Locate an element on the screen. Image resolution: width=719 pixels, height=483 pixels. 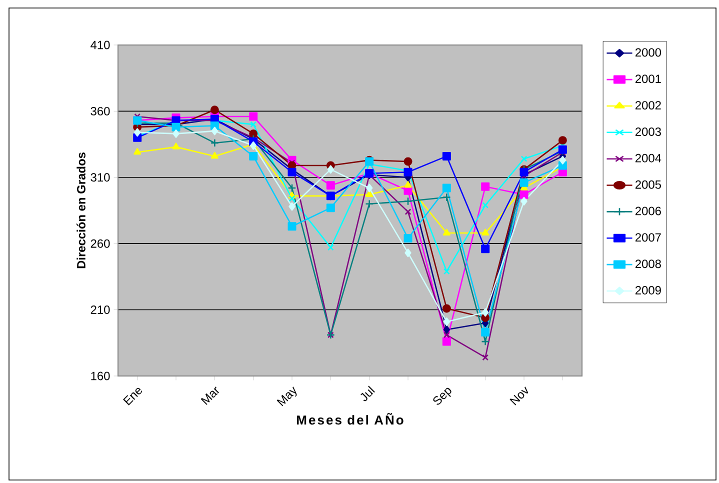
x-tick-label: Sep is located at coordinates (442, 396).